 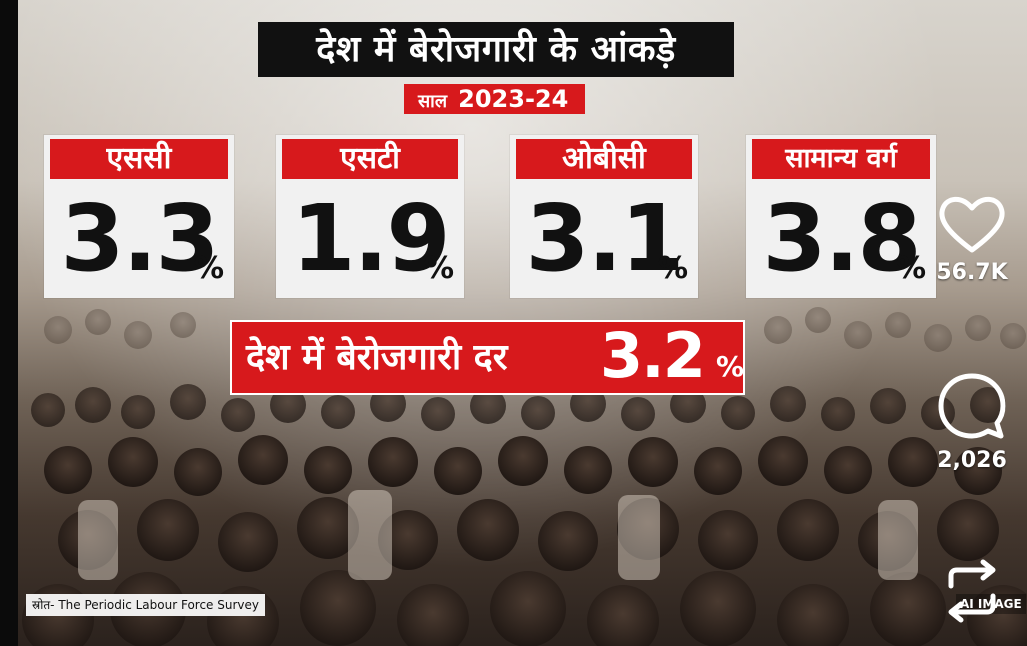 What do you see at coordinates (604, 159) in the screenshot?
I see `stat-card-category: ओबीसी` at bounding box center [604, 159].